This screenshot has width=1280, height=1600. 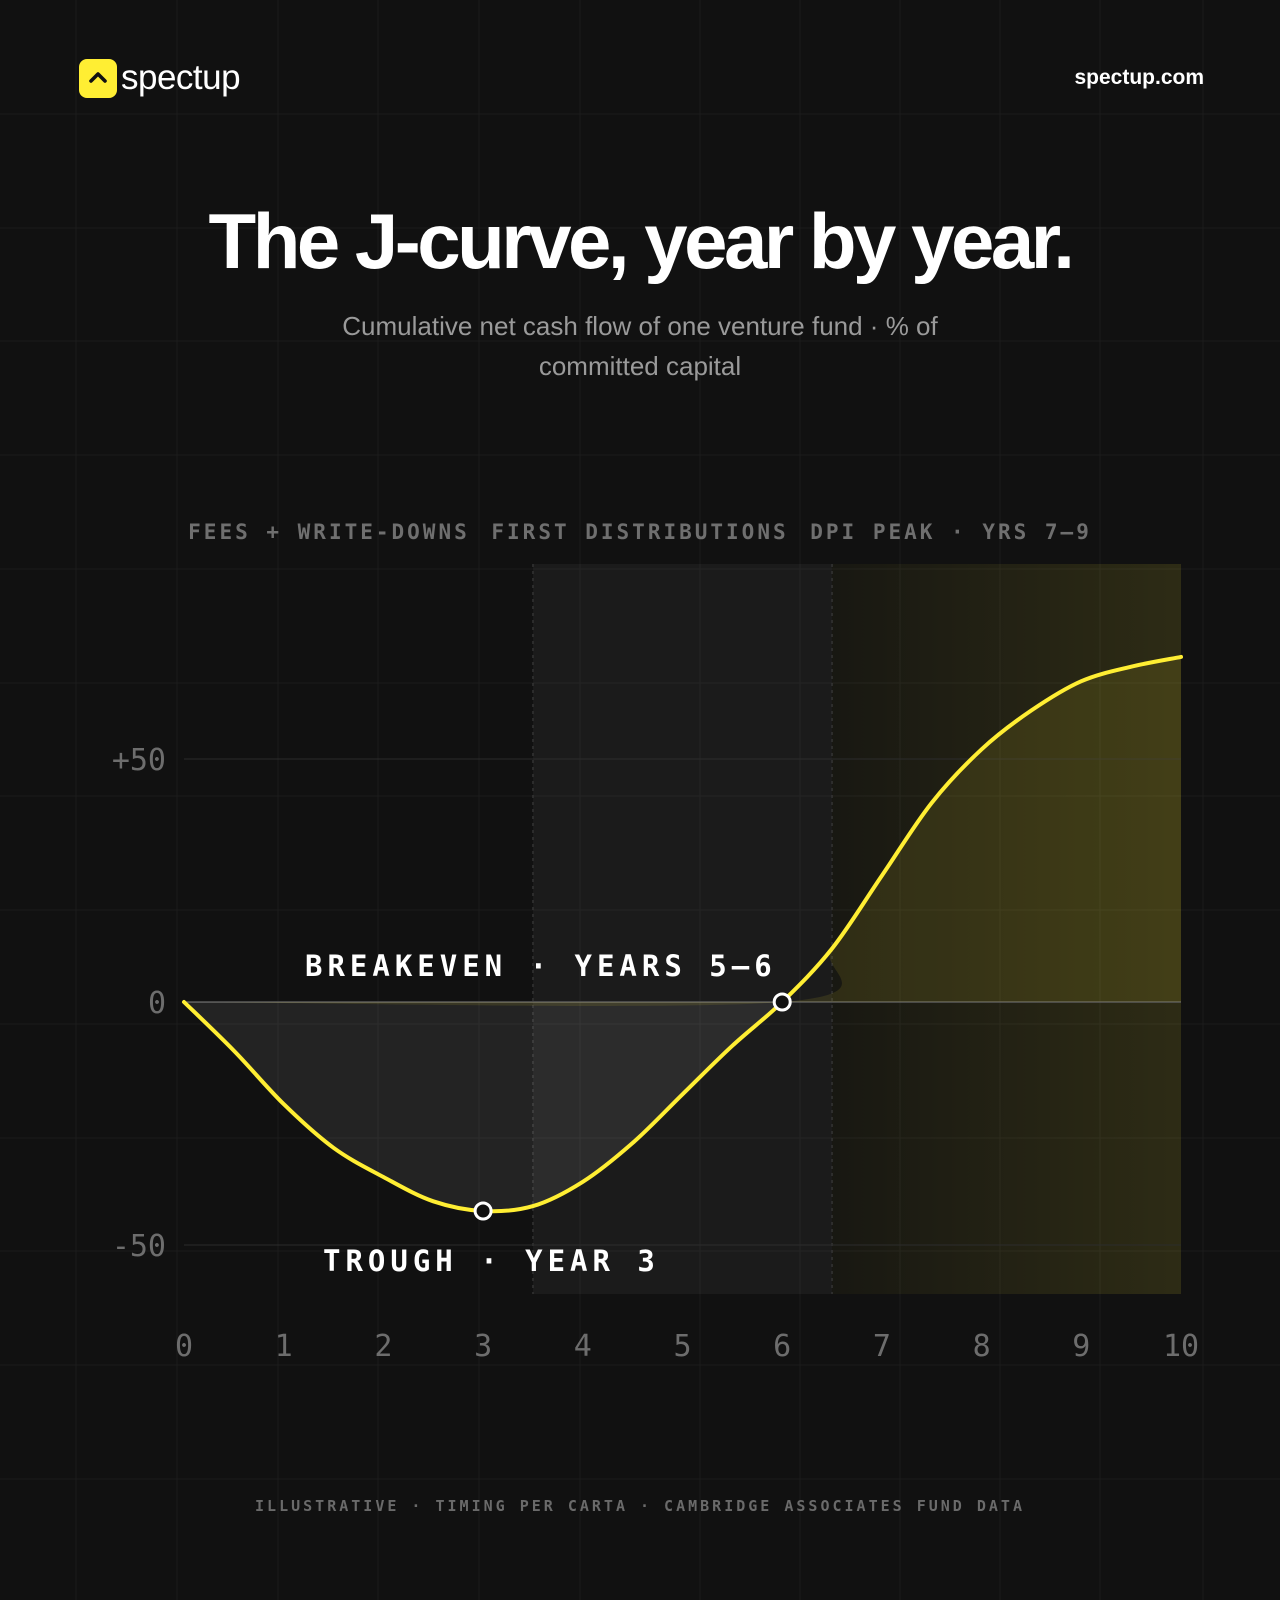 What do you see at coordinates (491, 1261) in the screenshot?
I see `trough-label: TROUGH · YEAR 3` at bounding box center [491, 1261].